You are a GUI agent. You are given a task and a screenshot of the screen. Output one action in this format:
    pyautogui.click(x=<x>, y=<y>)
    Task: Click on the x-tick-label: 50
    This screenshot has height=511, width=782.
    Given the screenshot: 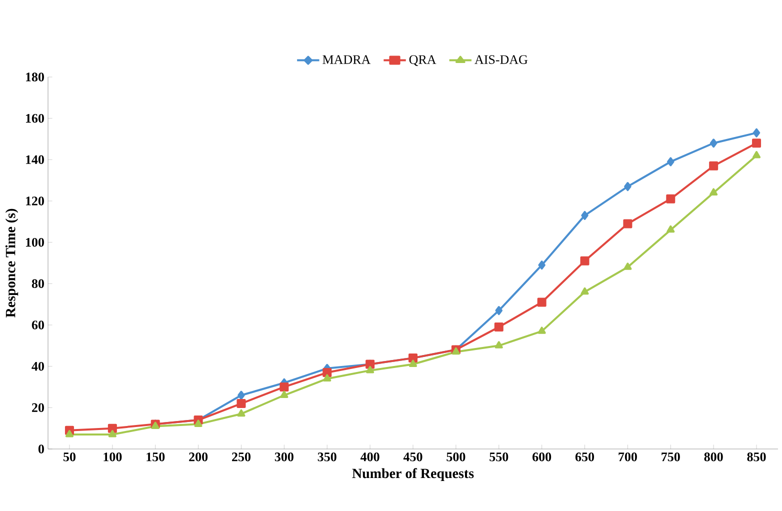 What is the action you would take?
    pyautogui.click(x=69, y=457)
    